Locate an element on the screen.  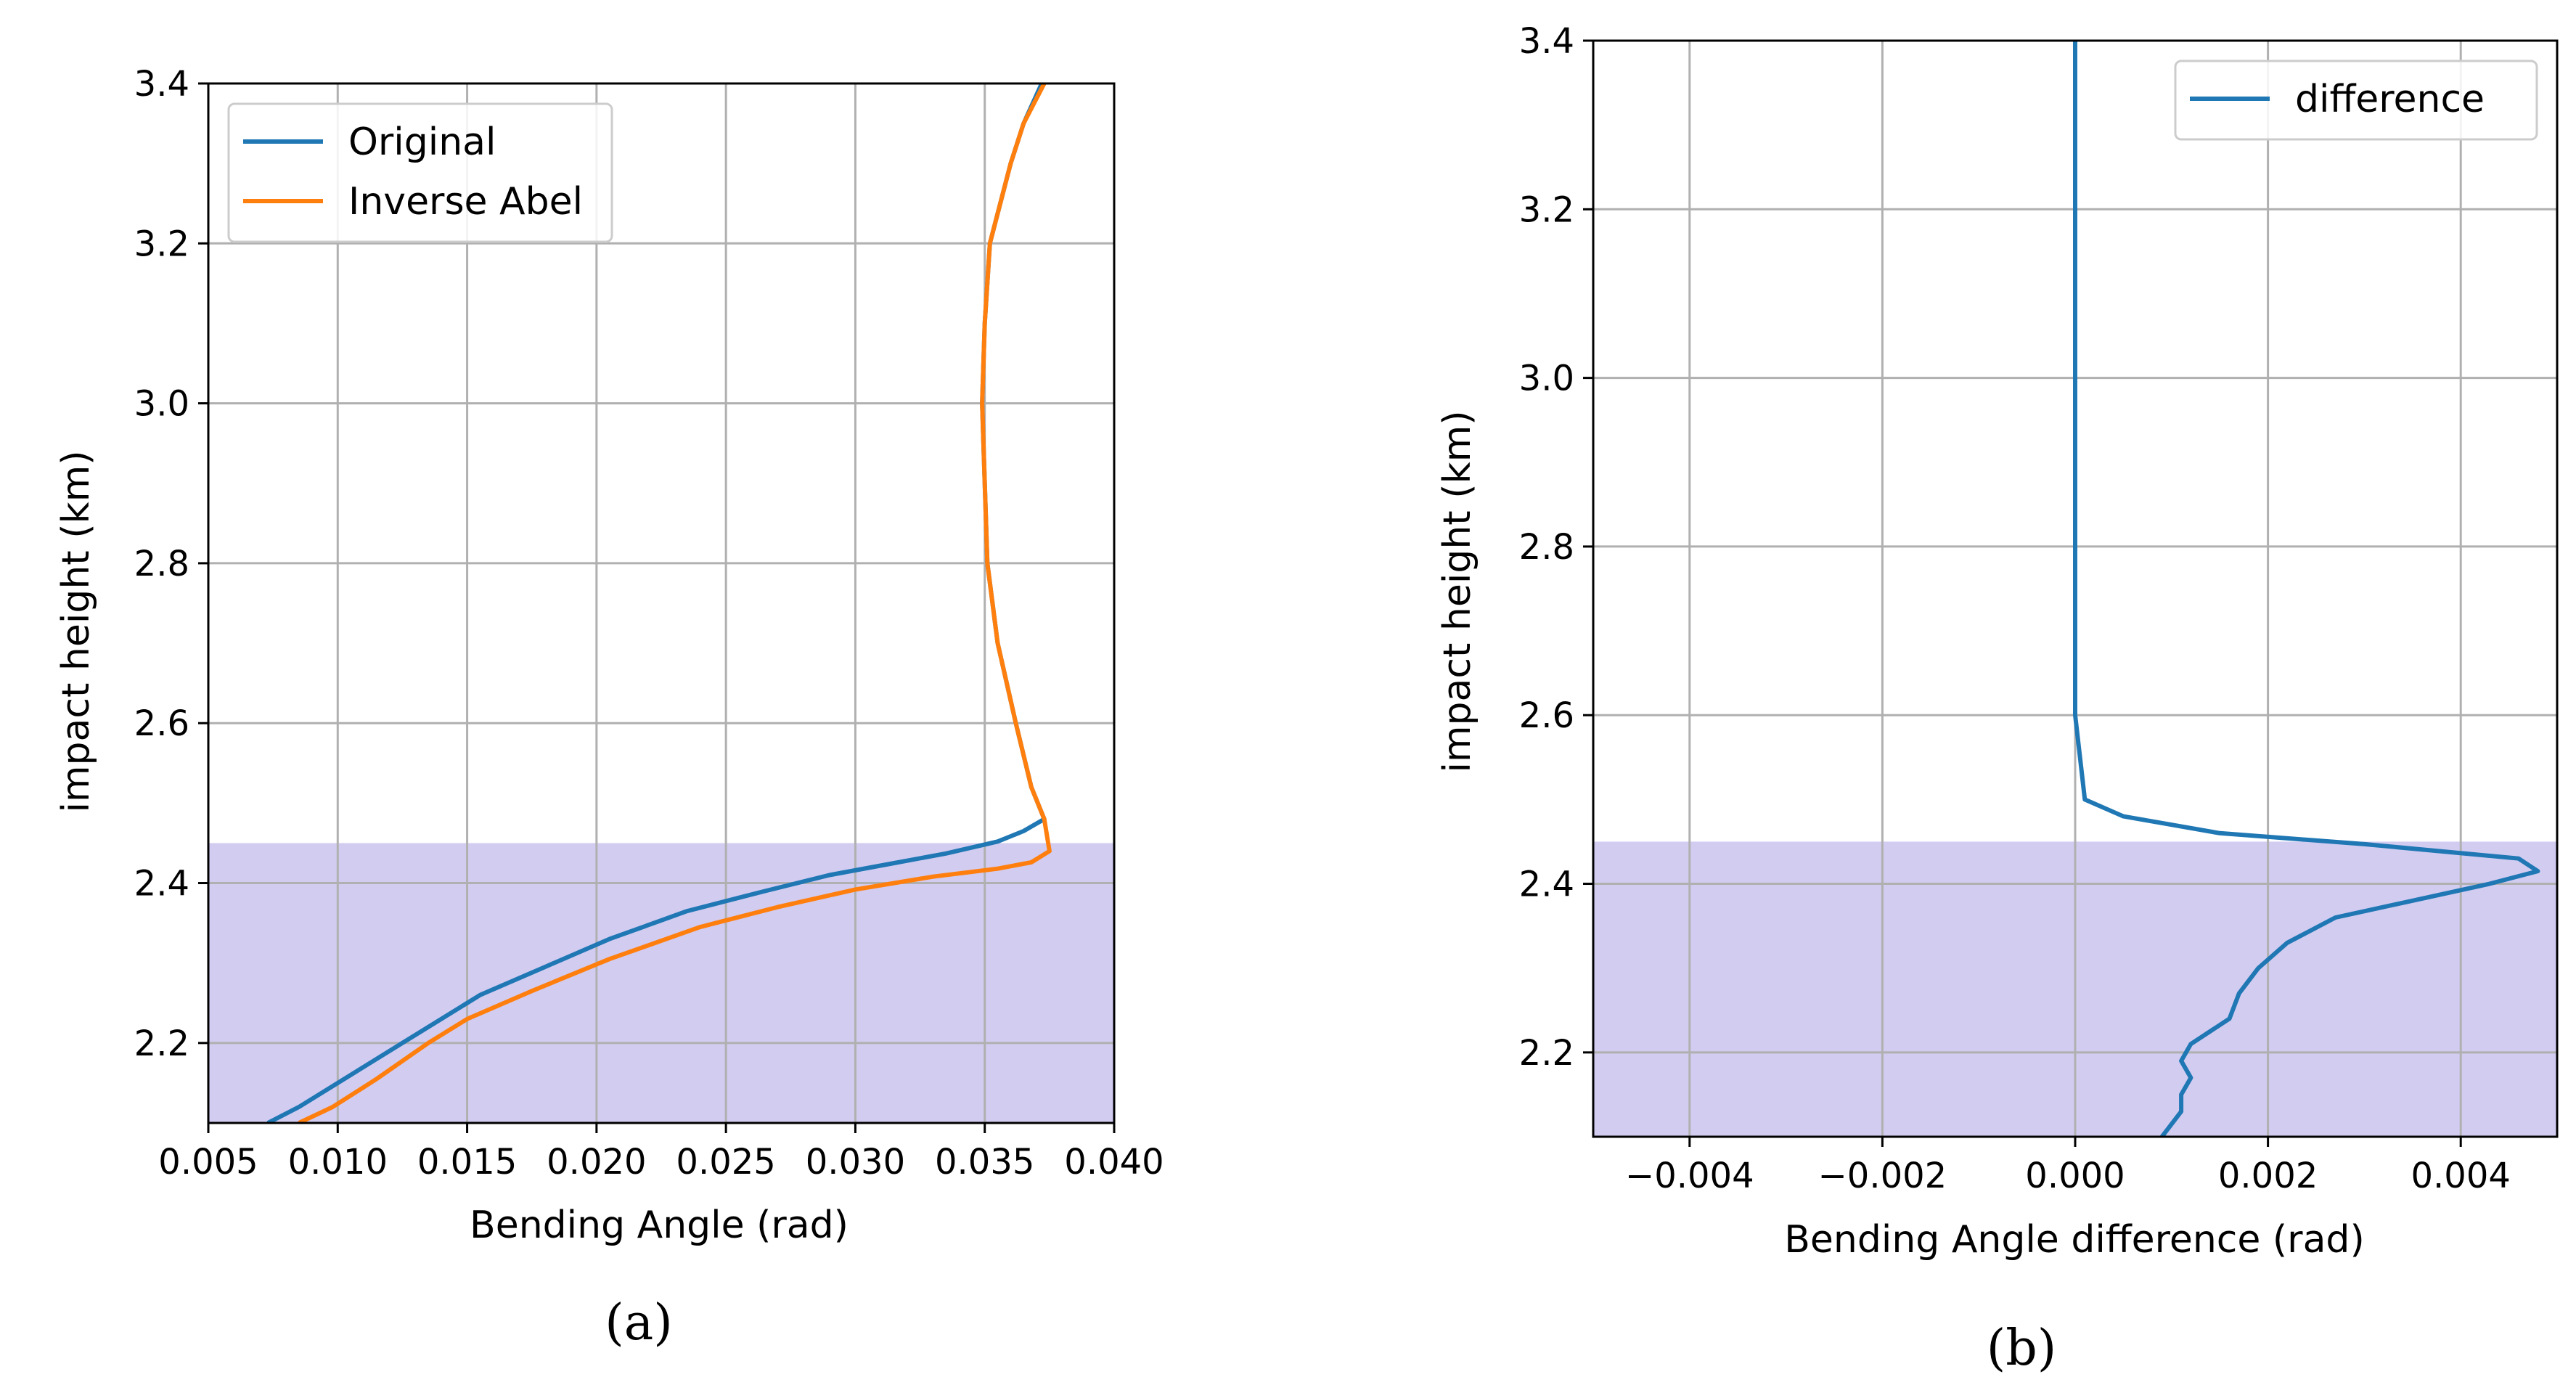
panel-a-xtick-label-2: 0.015 is located at coordinates (467, 1162).